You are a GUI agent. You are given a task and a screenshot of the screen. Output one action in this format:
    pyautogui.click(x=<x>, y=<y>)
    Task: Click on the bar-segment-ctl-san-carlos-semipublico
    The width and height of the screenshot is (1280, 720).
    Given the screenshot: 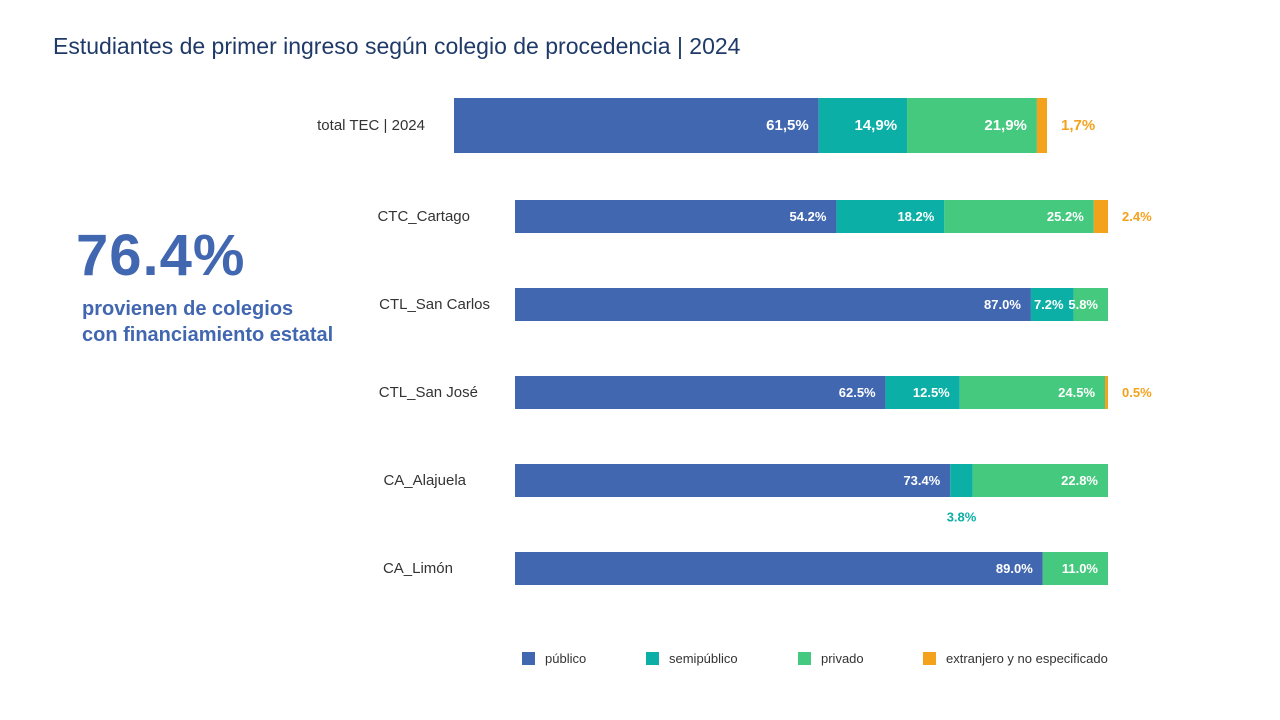 What is the action you would take?
    pyautogui.click(x=1052, y=304)
    